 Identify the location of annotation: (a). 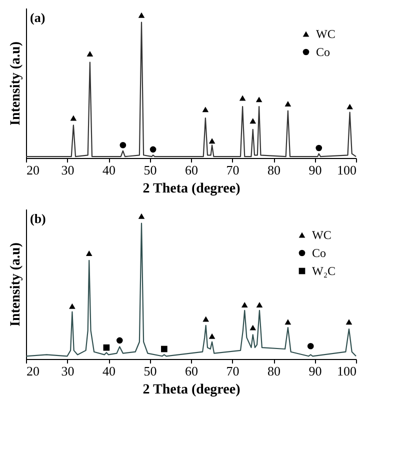
(38, 17).